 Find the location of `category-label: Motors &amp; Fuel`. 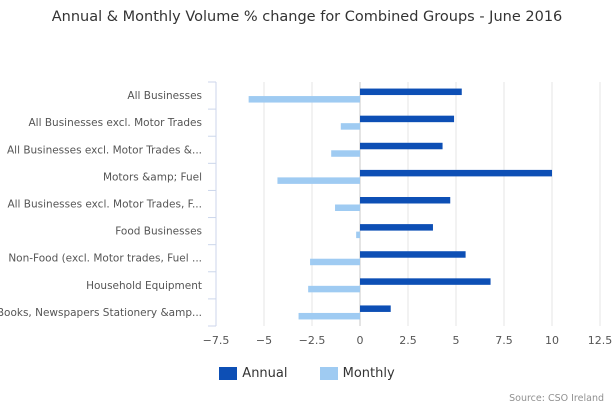

category-label: Motors &amp; Fuel is located at coordinates (152, 177).